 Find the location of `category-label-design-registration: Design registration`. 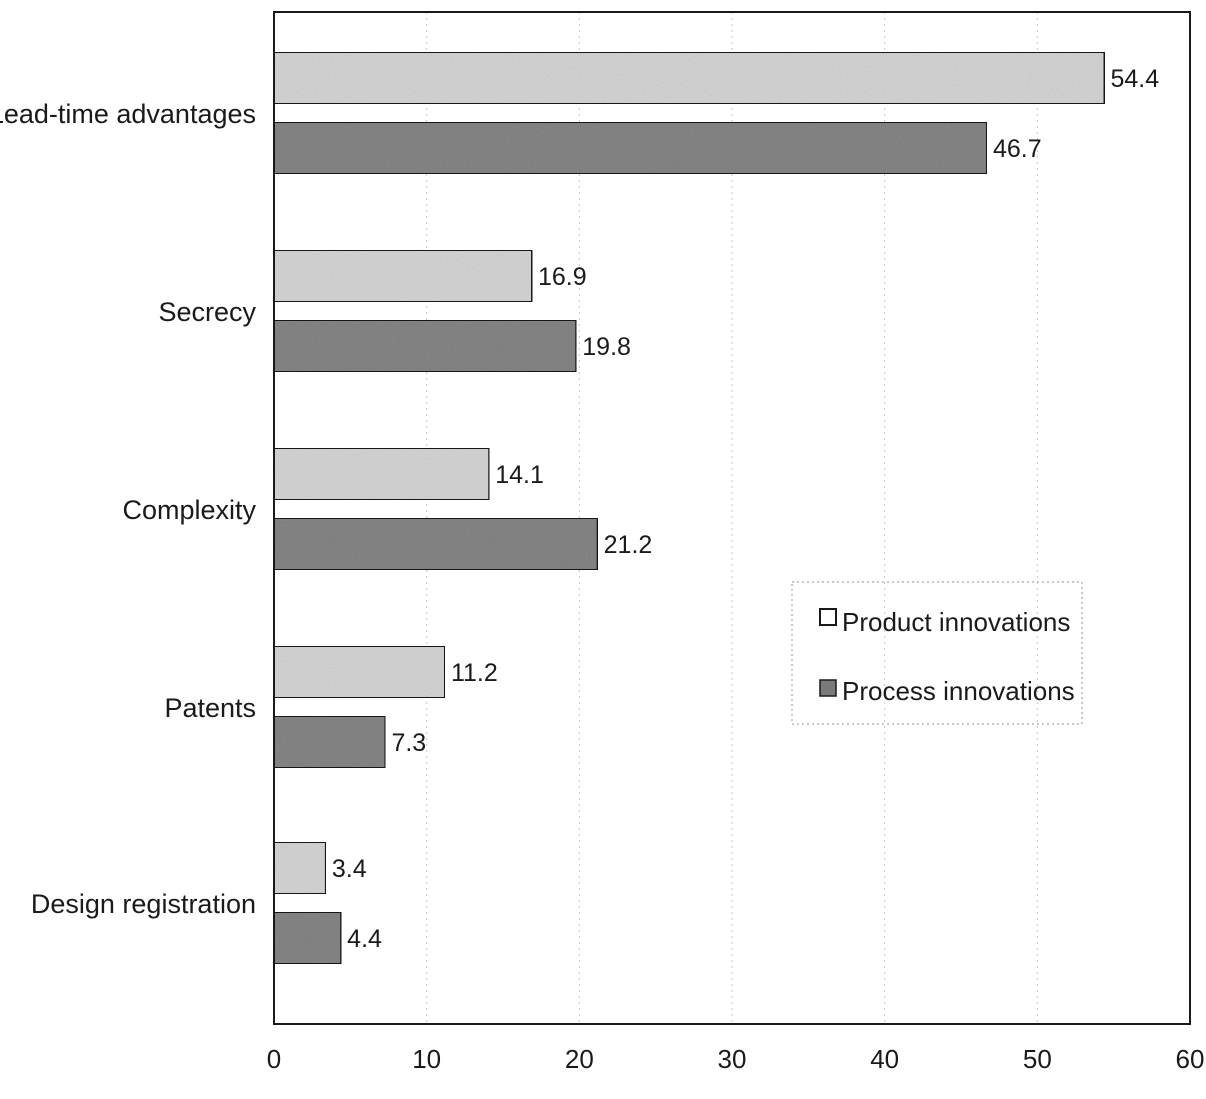

category-label-design-registration: Design registration is located at coordinates (143, 904).